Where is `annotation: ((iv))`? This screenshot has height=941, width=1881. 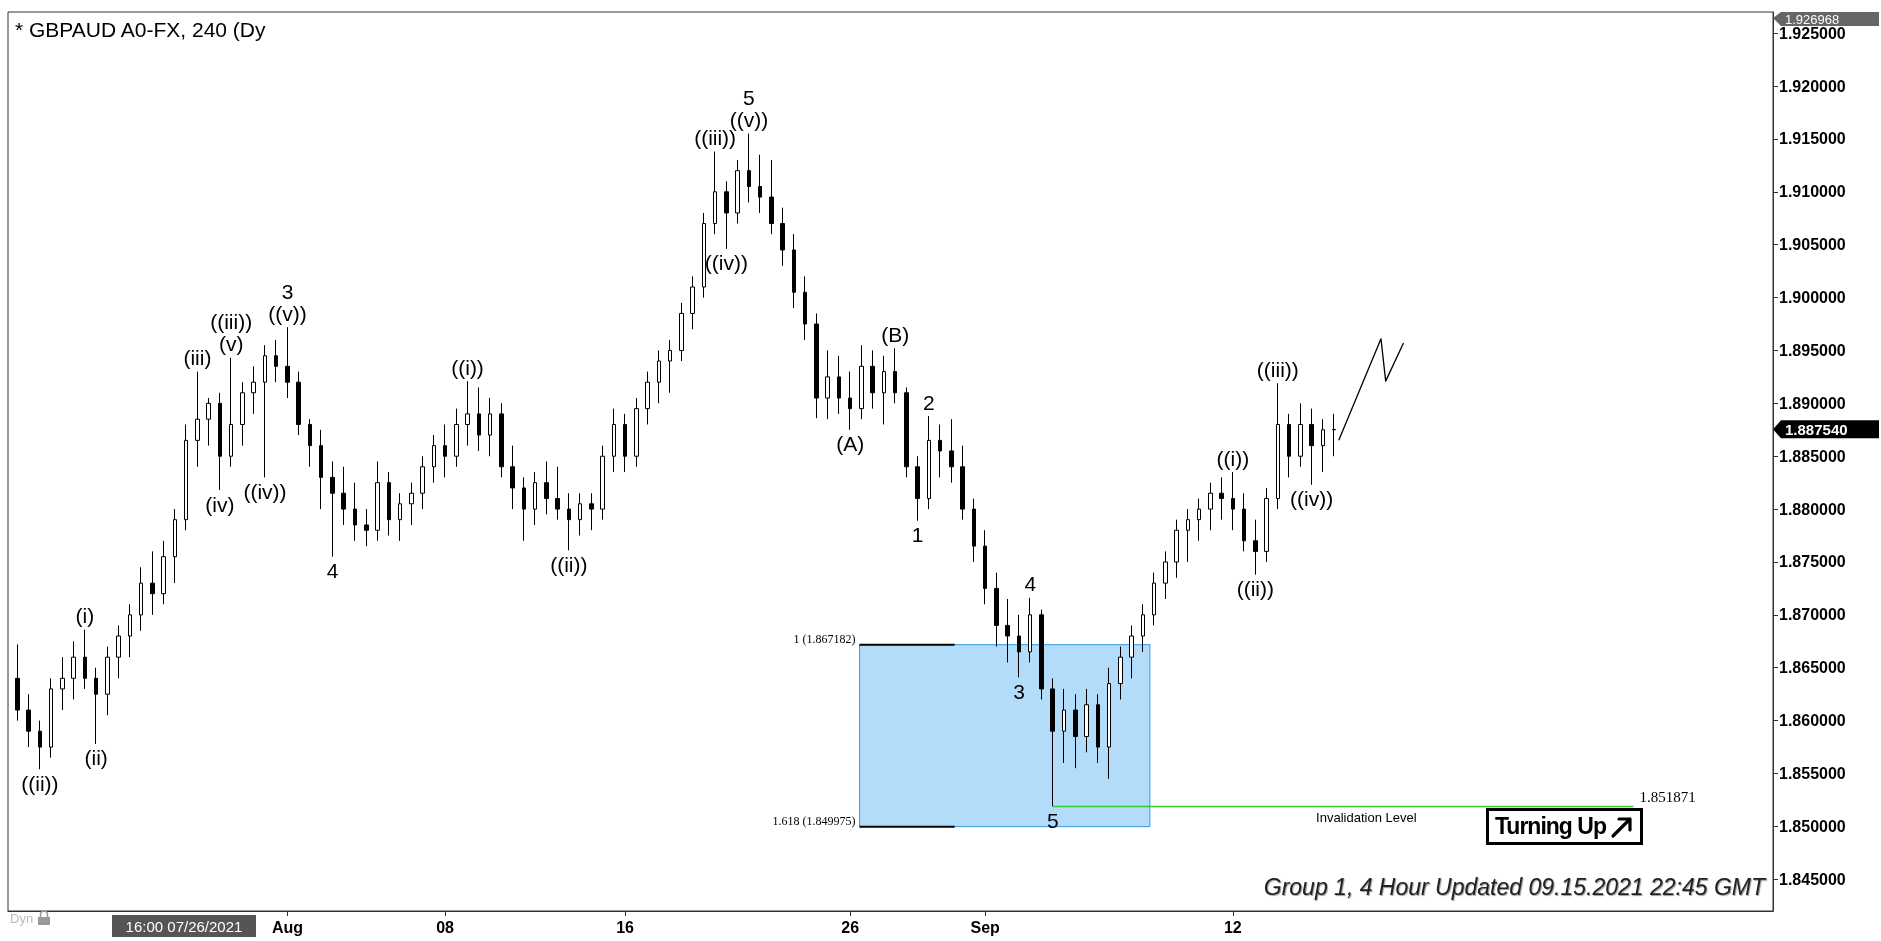 annotation: ((iv)) is located at coordinates (1312, 499).